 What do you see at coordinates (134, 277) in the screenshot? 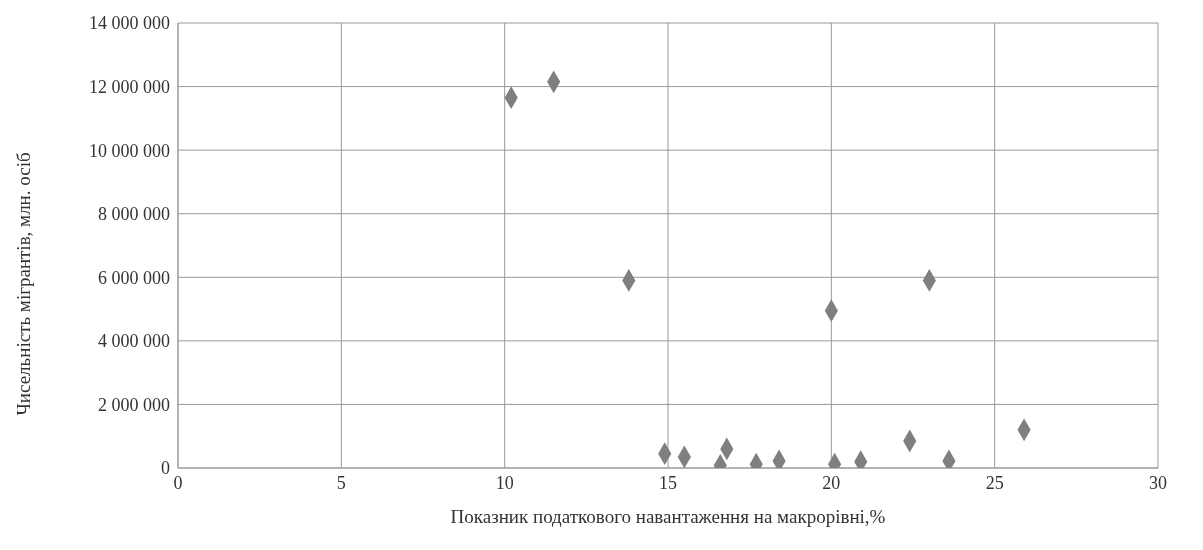
I see `y-tick-label: 6 000 000` at bounding box center [134, 277].